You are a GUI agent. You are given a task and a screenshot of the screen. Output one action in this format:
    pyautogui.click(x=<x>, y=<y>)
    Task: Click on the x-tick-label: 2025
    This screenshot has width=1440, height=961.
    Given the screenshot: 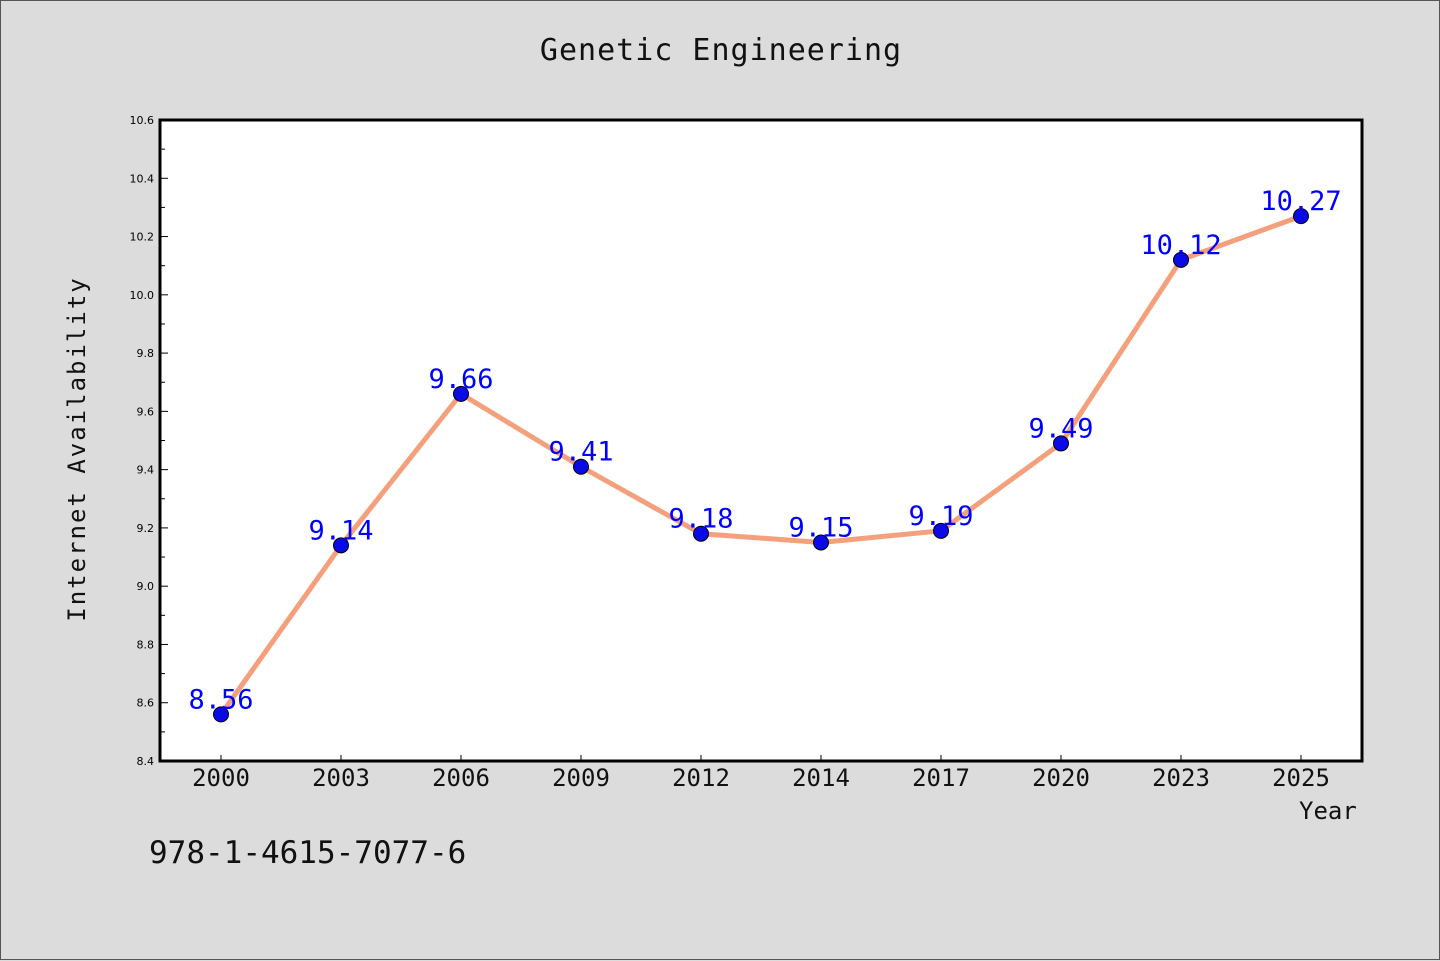 What is the action you would take?
    pyautogui.click(x=1301, y=778)
    